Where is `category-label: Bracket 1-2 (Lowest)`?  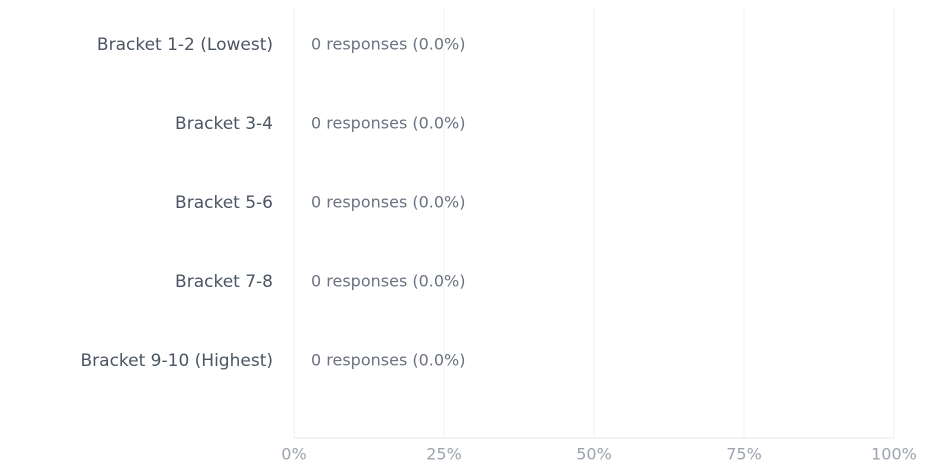
category-label: Bracket 1-2 (Lowest) is located at coordinates (185, 45).